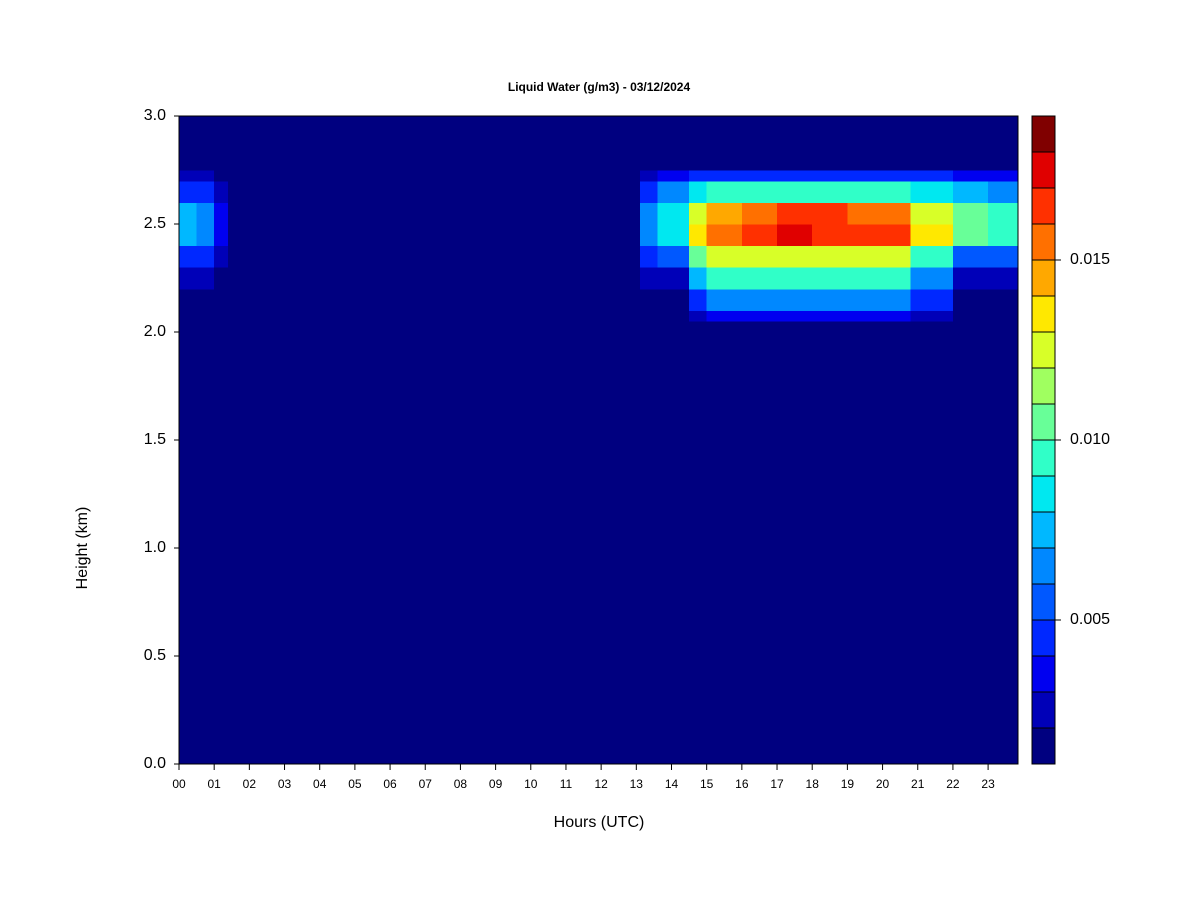  Describe the element at coordinates (250, 784) in the screenshot. I see `x-tick-label: 02` at that location.